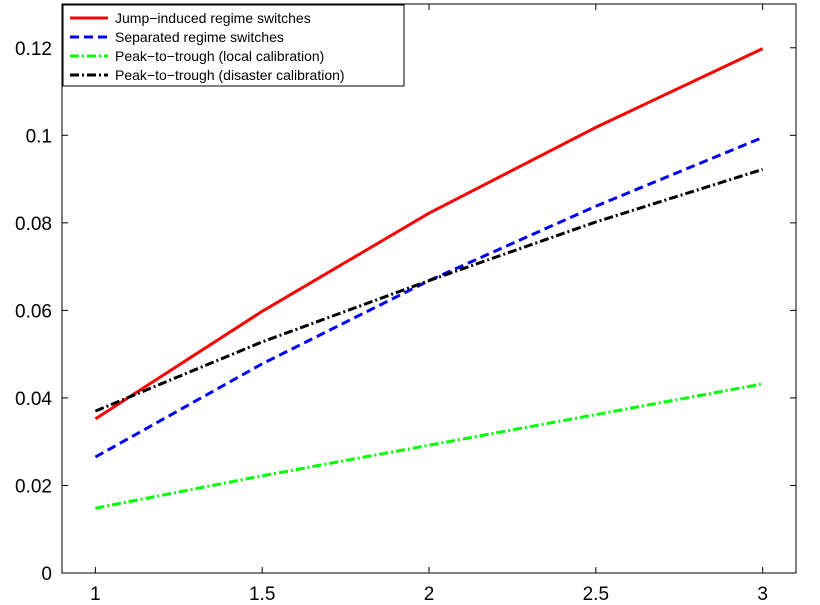 Image resolution: width=820 pixels, height=605 pixels. I want to click on y-tick-label: 0.1, so click(39, 136).